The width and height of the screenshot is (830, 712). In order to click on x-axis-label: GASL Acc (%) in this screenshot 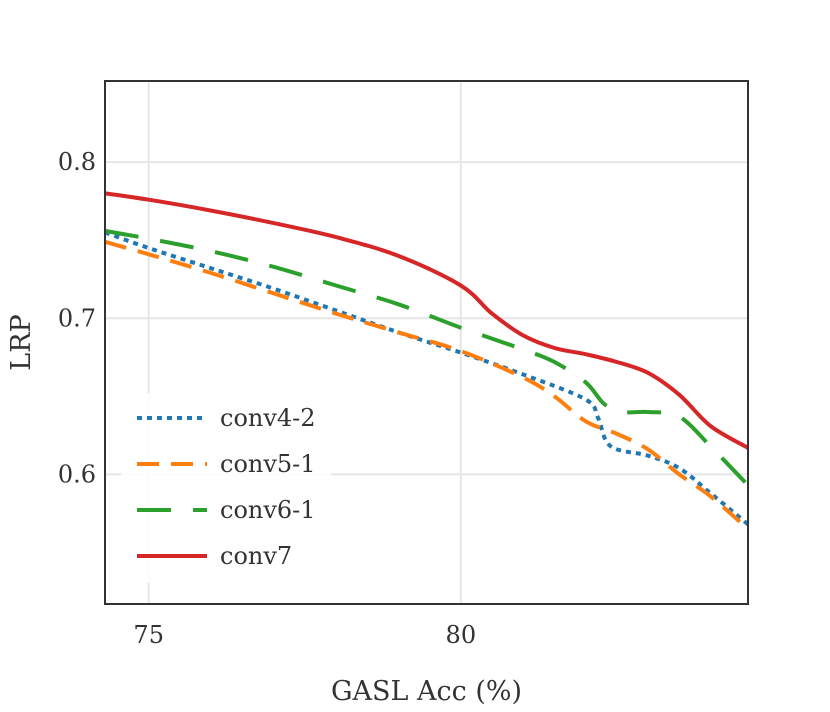, I will do `click(426, 691)`.